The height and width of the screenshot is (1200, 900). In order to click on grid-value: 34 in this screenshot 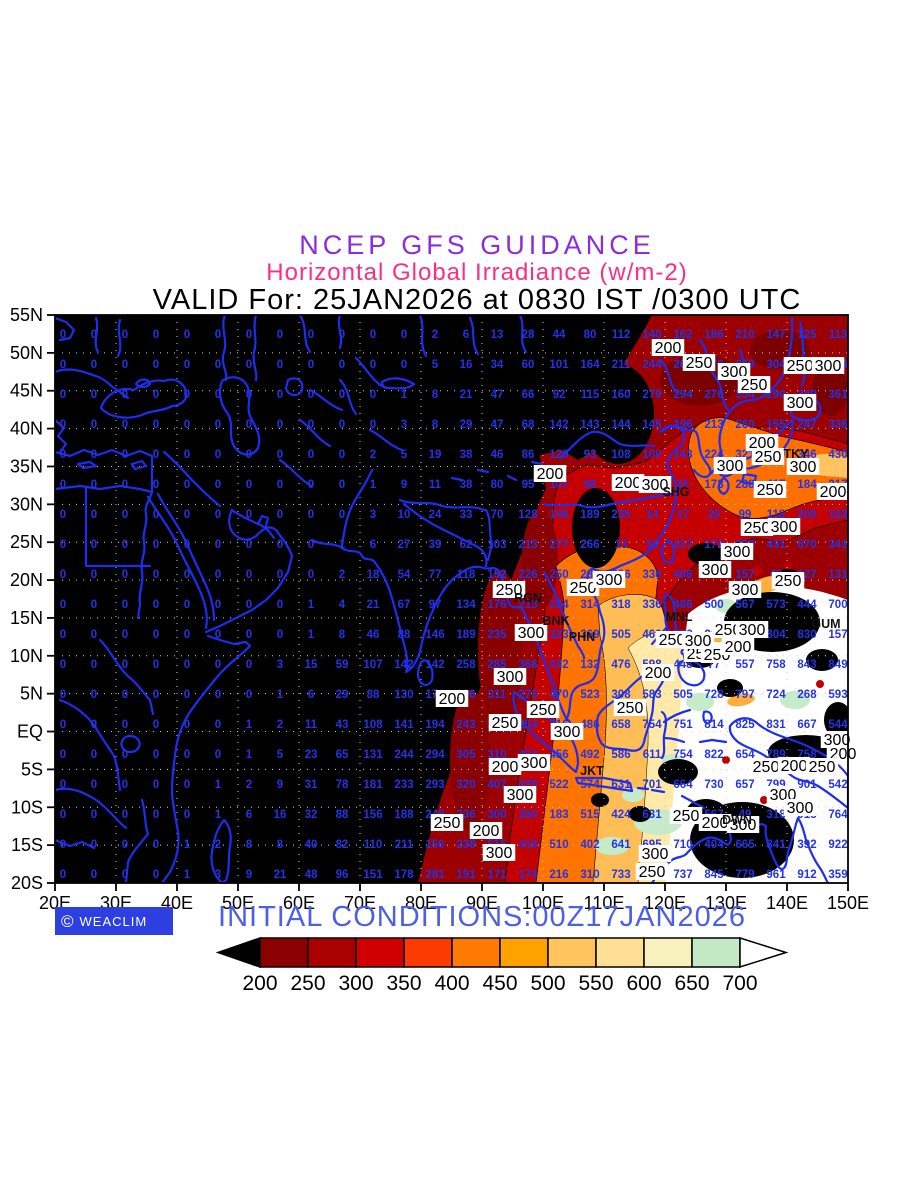, I will do `click(497, 365)`.